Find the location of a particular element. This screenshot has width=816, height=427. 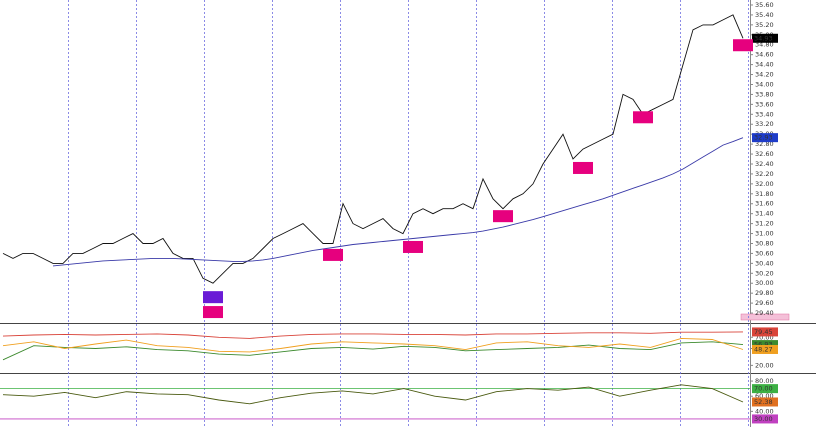

y-tick-label: 32.40 is located at coordinates (764, 164).